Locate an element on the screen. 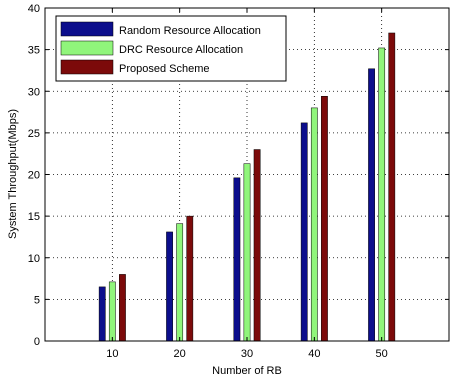 The height and width of the screenshot is (378, 455). x-tick-label: 10 is located at coordinates (112, 354).